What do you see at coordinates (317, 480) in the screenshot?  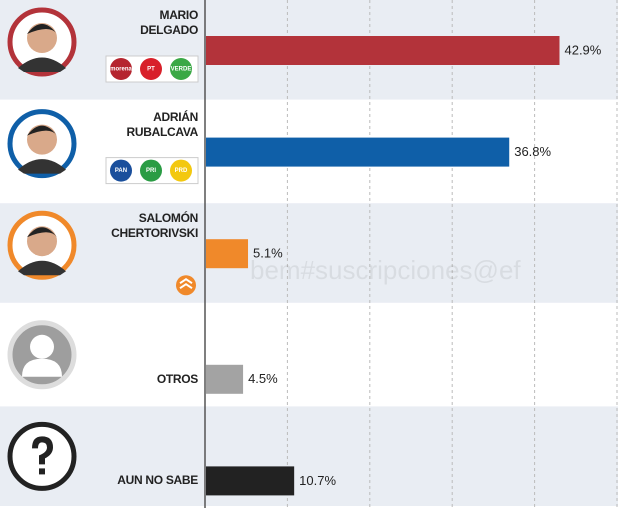 I see `value-label: 10.7%` at bounding box center [317, 480].